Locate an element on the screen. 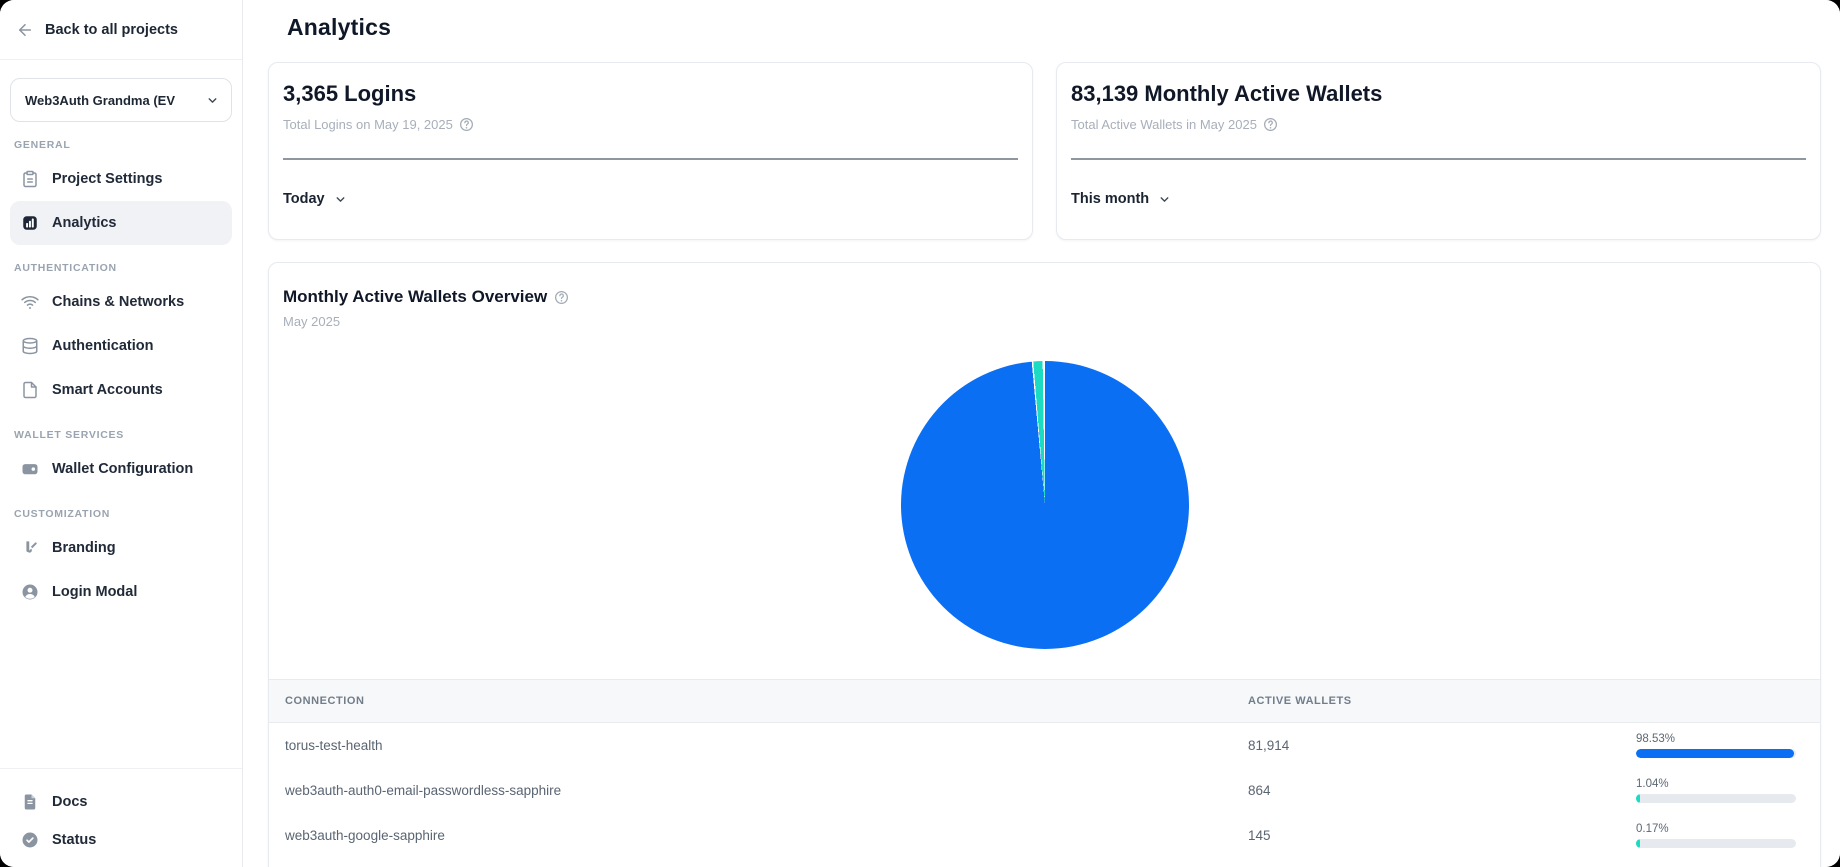  sidebar-item-chains-networks: Chains & Networks is located at coordinates (121, 302).